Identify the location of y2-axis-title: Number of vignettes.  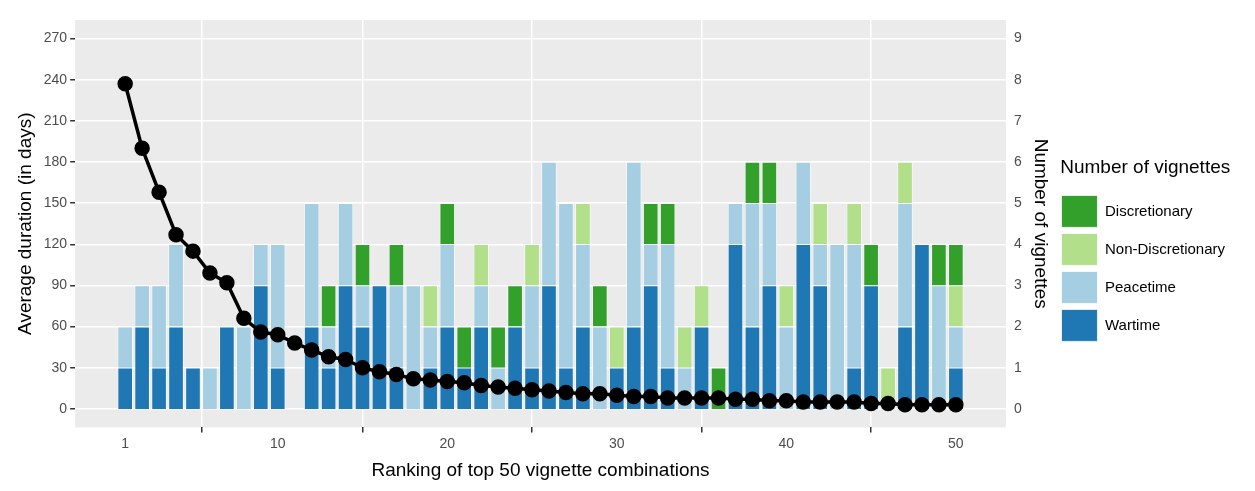
(1041, 223).